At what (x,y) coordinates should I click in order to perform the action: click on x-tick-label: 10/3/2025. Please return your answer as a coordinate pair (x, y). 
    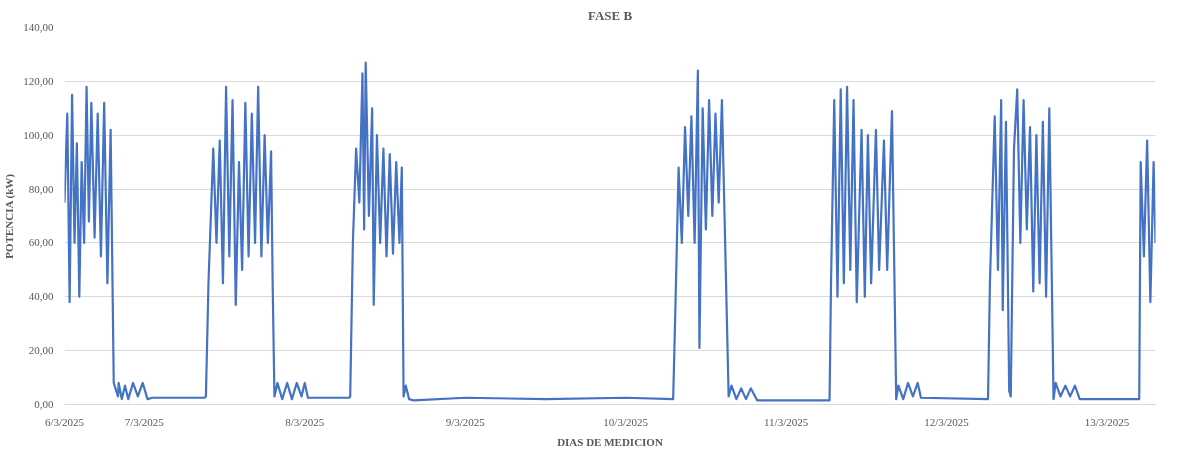
    Looking at the image, I should click on (626, 421).